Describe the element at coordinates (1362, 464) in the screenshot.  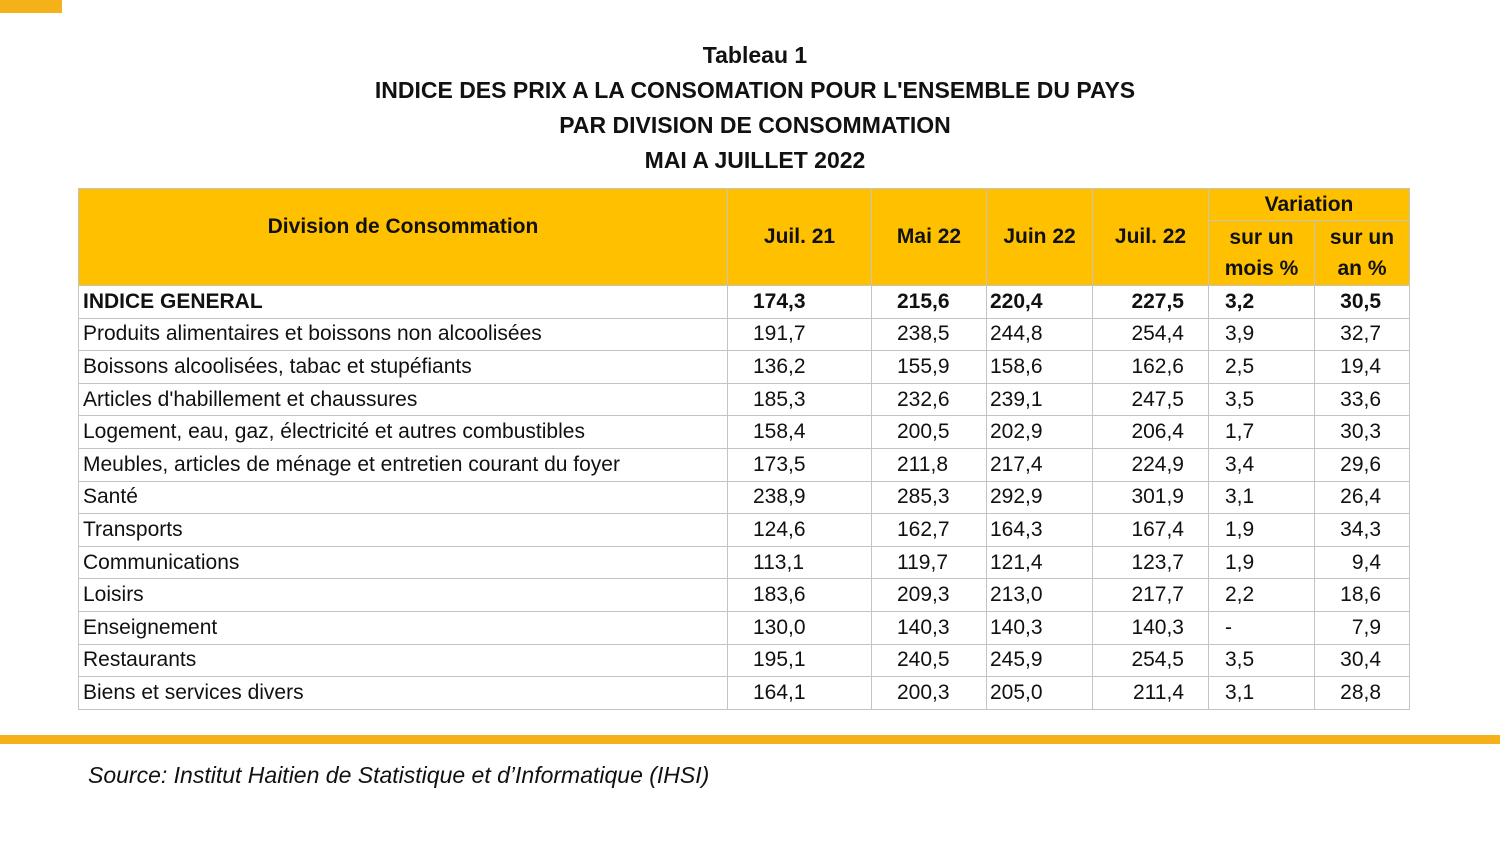
I see `cell: 29,6` at that location.